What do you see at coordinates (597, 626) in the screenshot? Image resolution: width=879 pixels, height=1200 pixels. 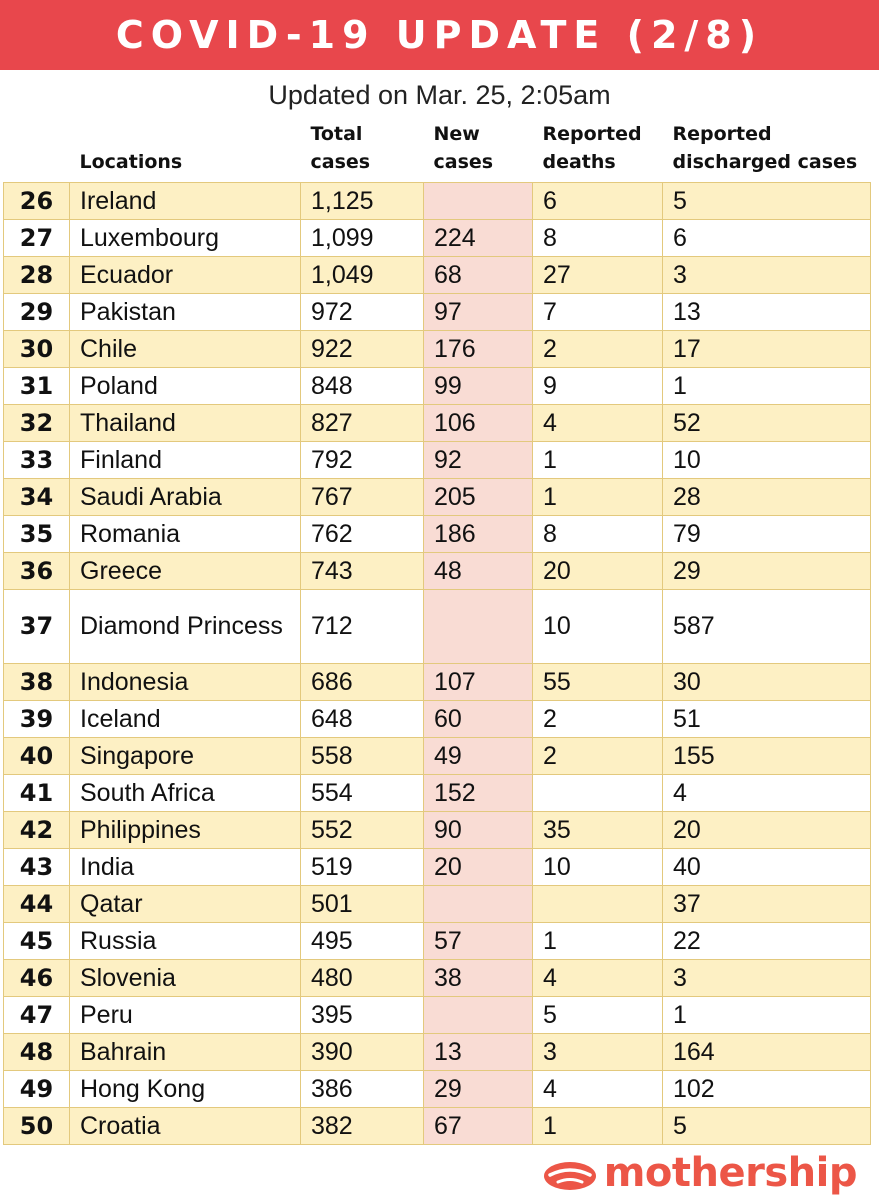 I see `reported-deaths-cell: 10` at bounding box center [597, 626].